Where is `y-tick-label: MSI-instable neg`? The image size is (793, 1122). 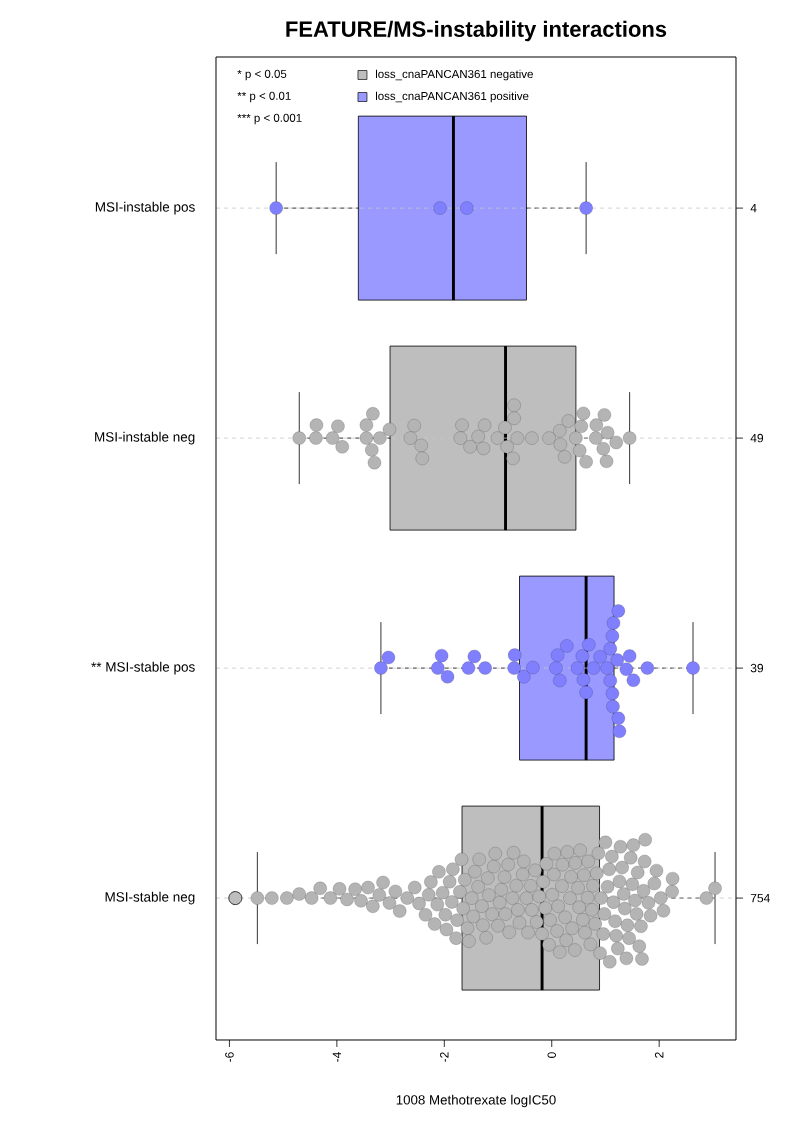 y-tick-label: MSI-instable neg is located at coordinates (145, 438).